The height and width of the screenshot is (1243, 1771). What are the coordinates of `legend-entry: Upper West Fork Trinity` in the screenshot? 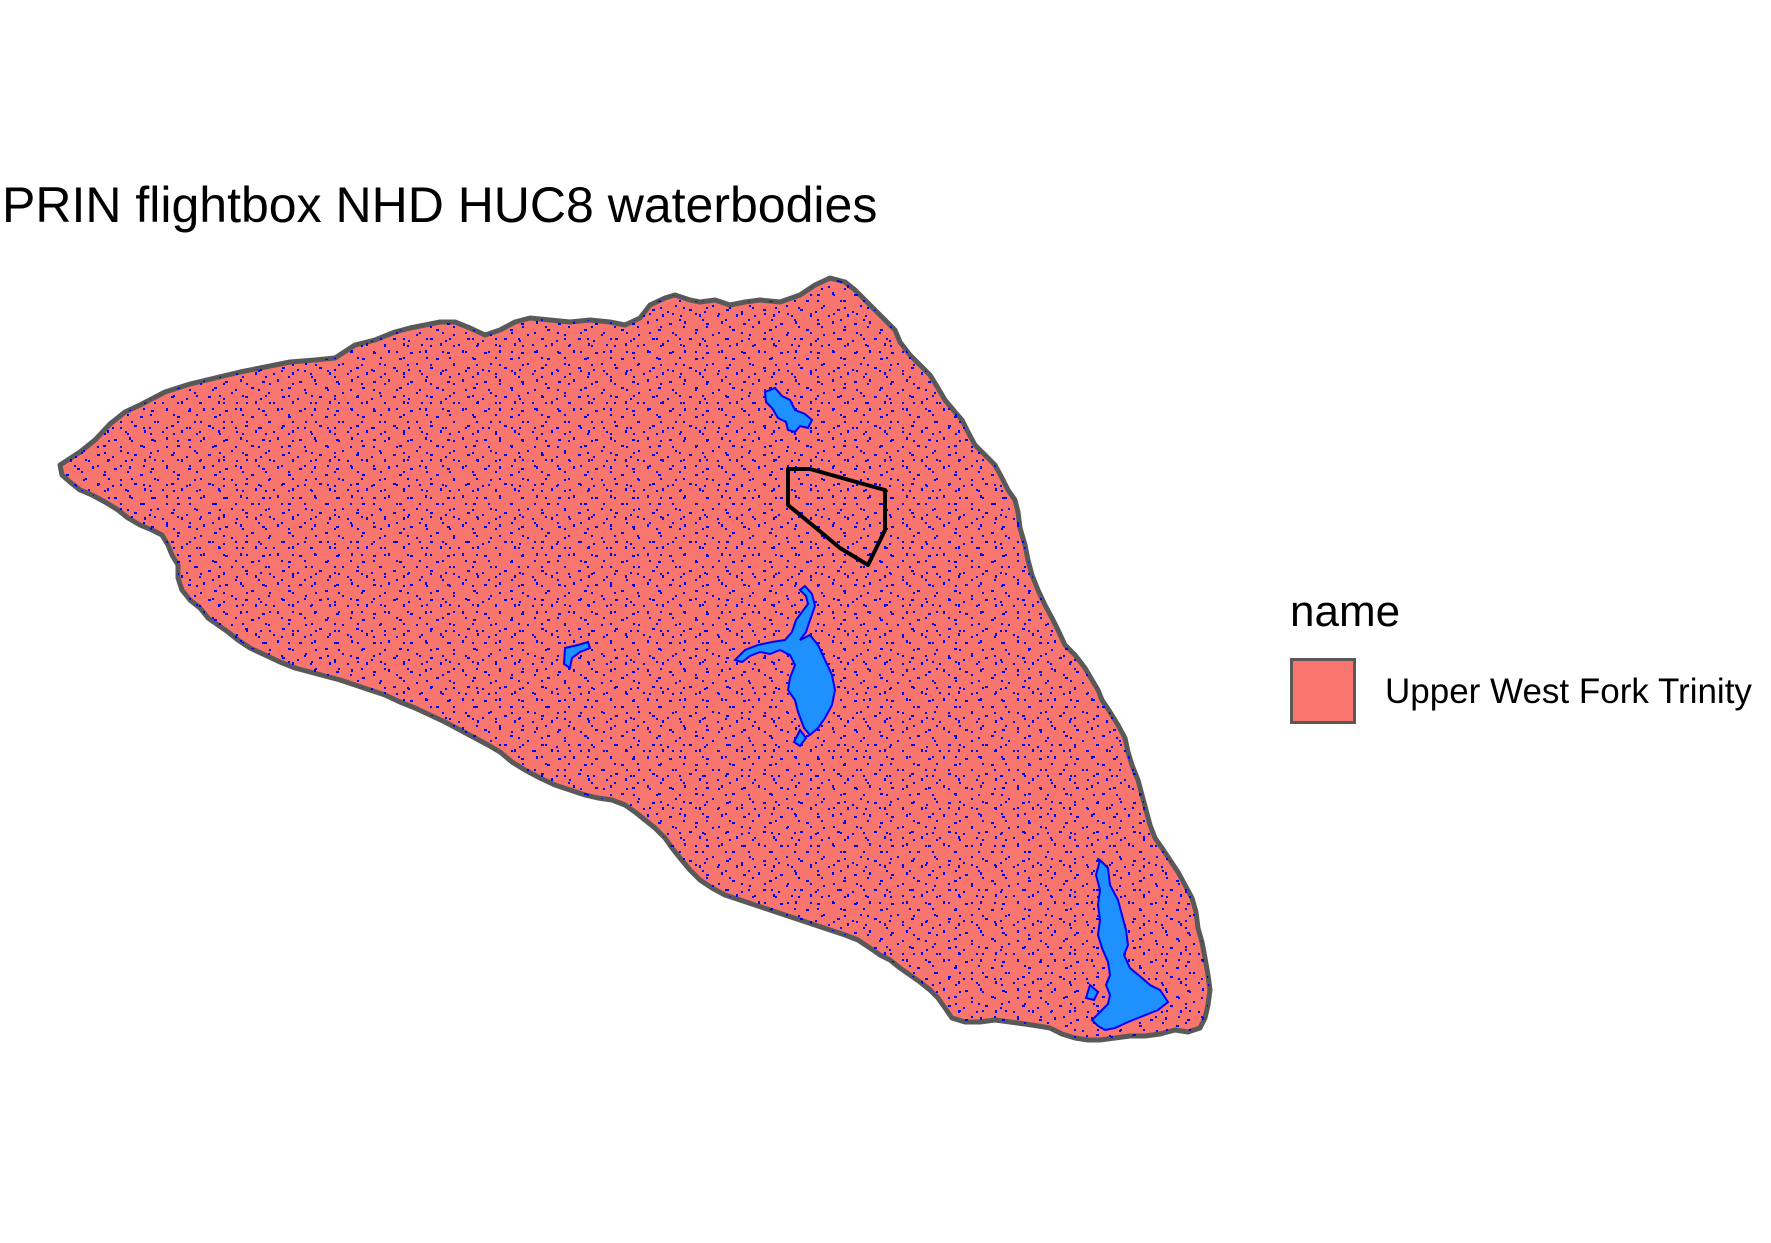 It's located at (1530, 693).